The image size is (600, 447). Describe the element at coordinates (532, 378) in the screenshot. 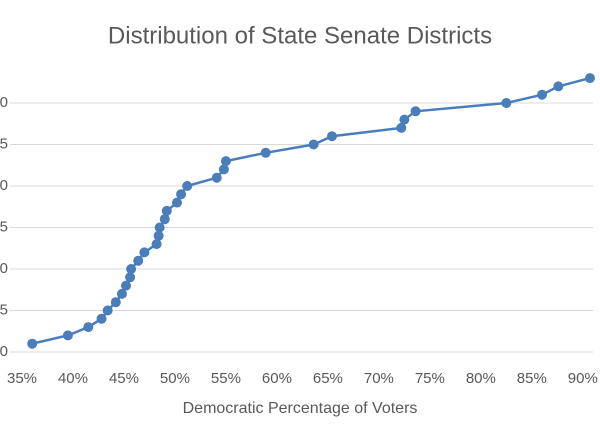

I see `x-tick-label: 85%` at that location.